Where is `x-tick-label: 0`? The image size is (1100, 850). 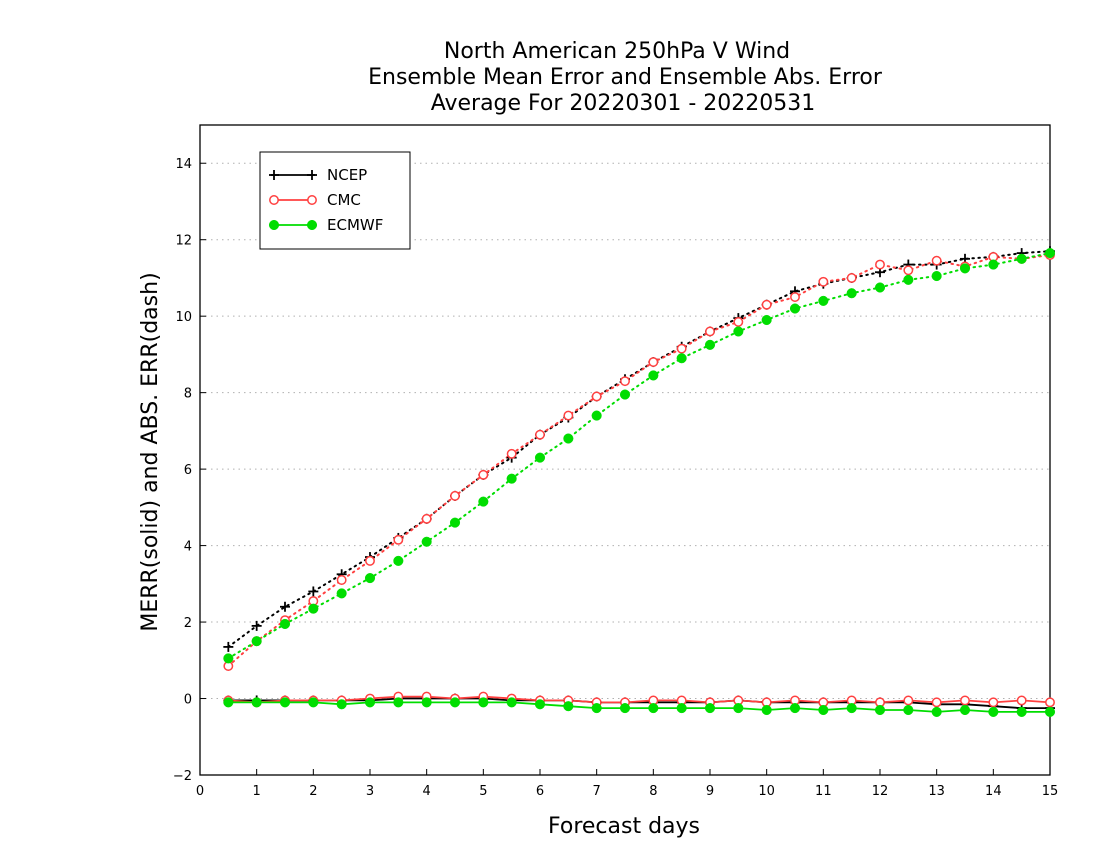 x-tick-label: 0 is located at coordinates (200, 791).